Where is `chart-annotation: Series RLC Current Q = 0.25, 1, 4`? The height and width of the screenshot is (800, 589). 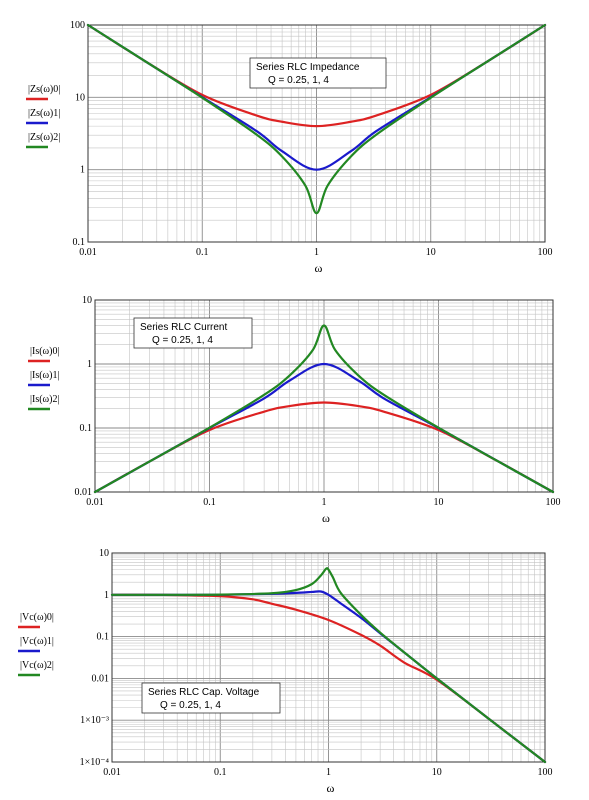 chart-annotation: Series RLC Current Q = 0.25, 1, 4 is located at coordinates (193, 333).